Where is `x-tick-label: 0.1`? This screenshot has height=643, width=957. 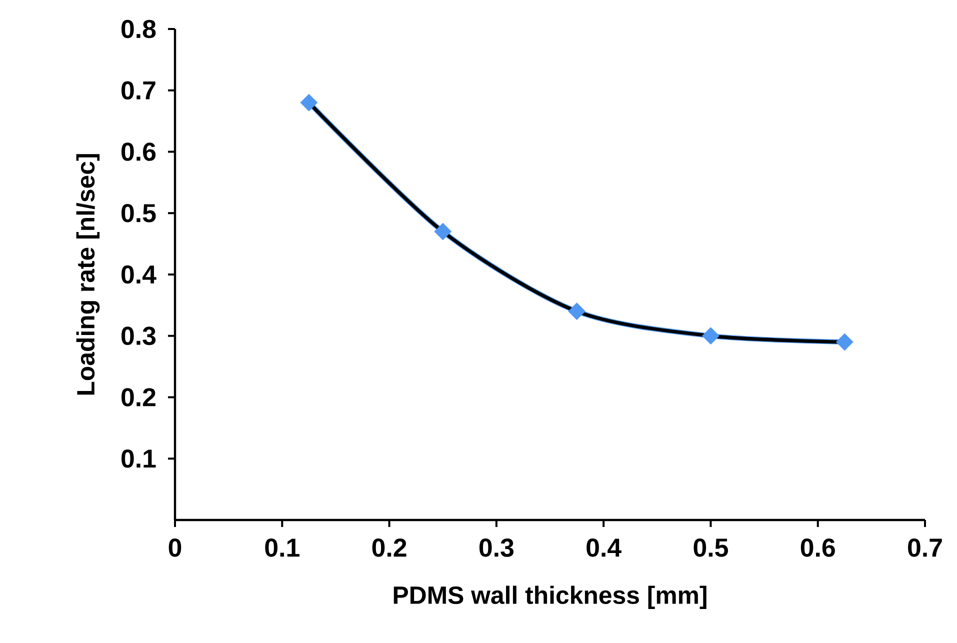 x-tick-label: 0.1 is located at coordinates (282, 547).